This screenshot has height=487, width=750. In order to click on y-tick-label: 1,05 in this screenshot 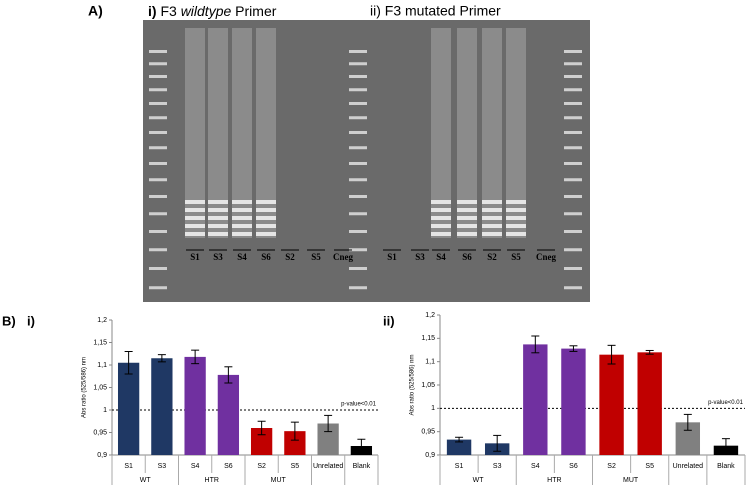, I will do `click(428, 385)`.